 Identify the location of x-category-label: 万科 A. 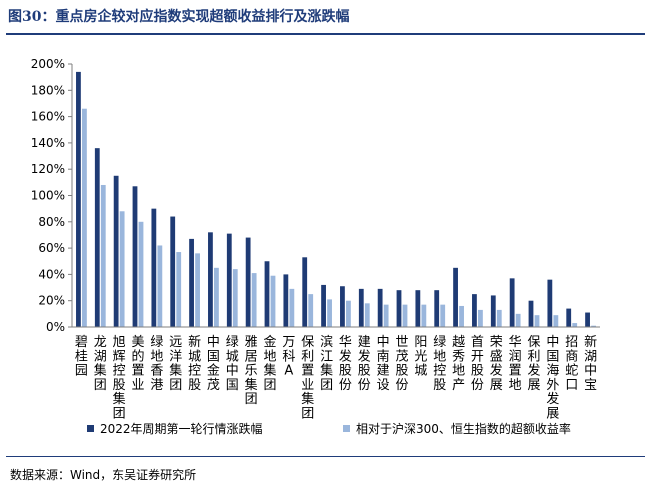
(288, 357).